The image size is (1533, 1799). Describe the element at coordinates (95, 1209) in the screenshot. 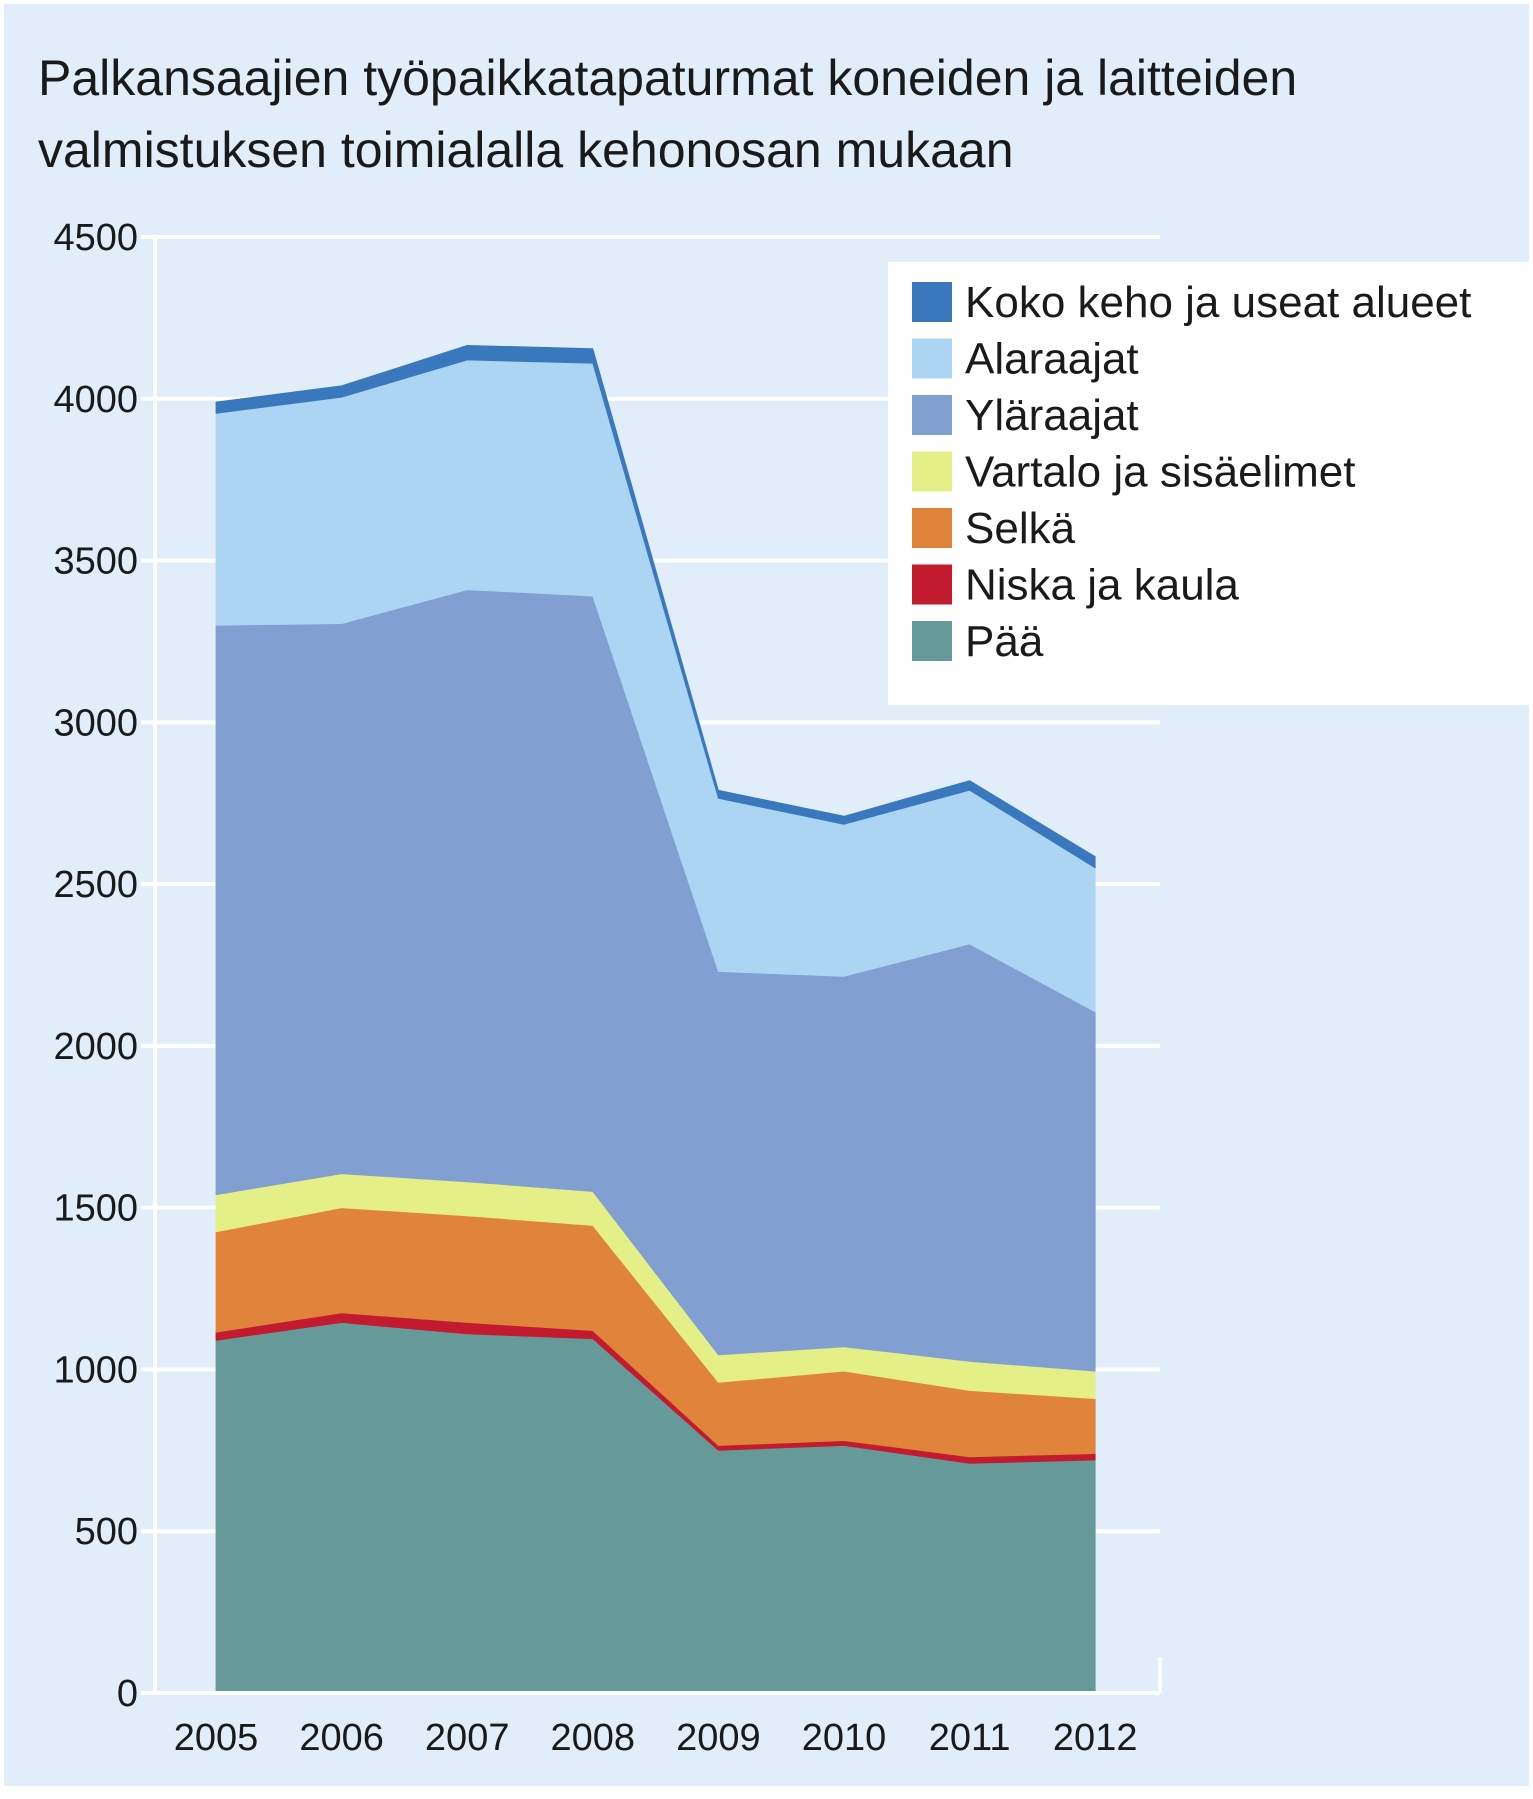

I see `y-tick-label-1500: 1500` at that location.